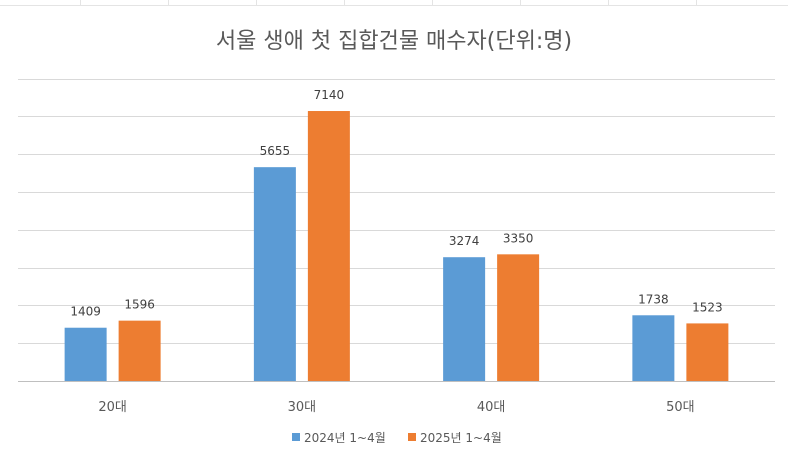 Image resolution: width=788 pixels, height=467 pixels. Describe the element at coordinates (275, 151) in the screenshot. I see `data-label: 5655` at that location.